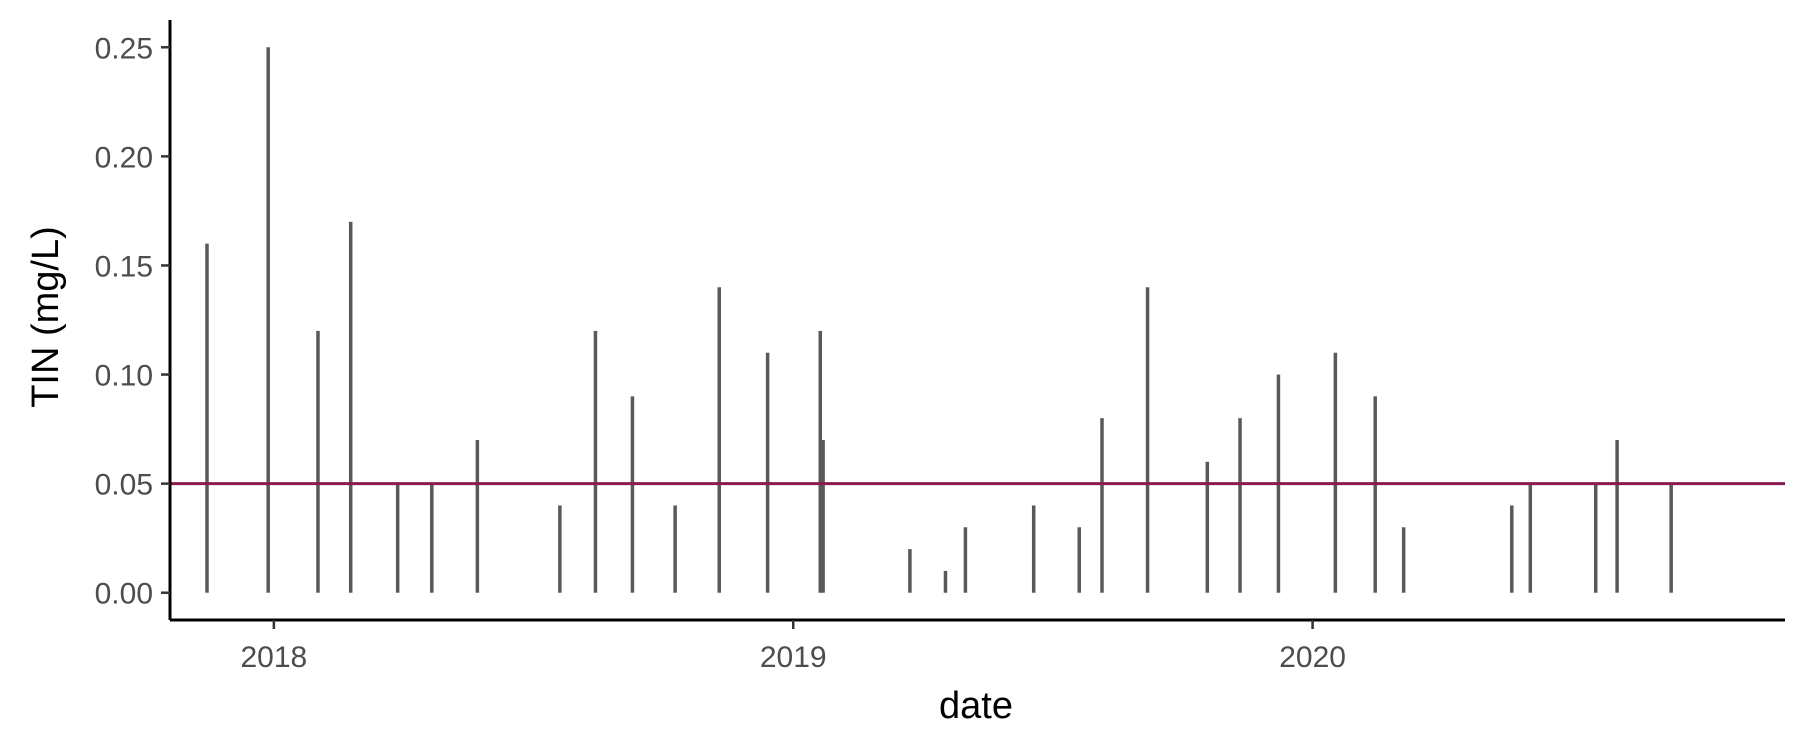 The image size is (1800, 750). Describe the element at coordinates (124, 48) in the screenshot. I see `y-tick-label: 0.25` at that location.